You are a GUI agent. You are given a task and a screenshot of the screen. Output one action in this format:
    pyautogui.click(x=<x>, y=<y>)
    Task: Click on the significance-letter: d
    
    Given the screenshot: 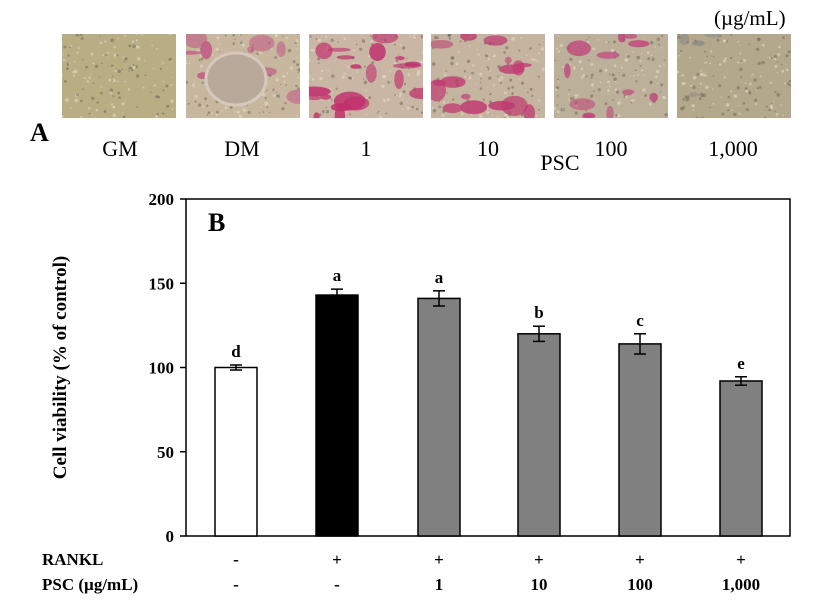 What is the action you would take?
    pyautogui.click(x=236, y=351)
    